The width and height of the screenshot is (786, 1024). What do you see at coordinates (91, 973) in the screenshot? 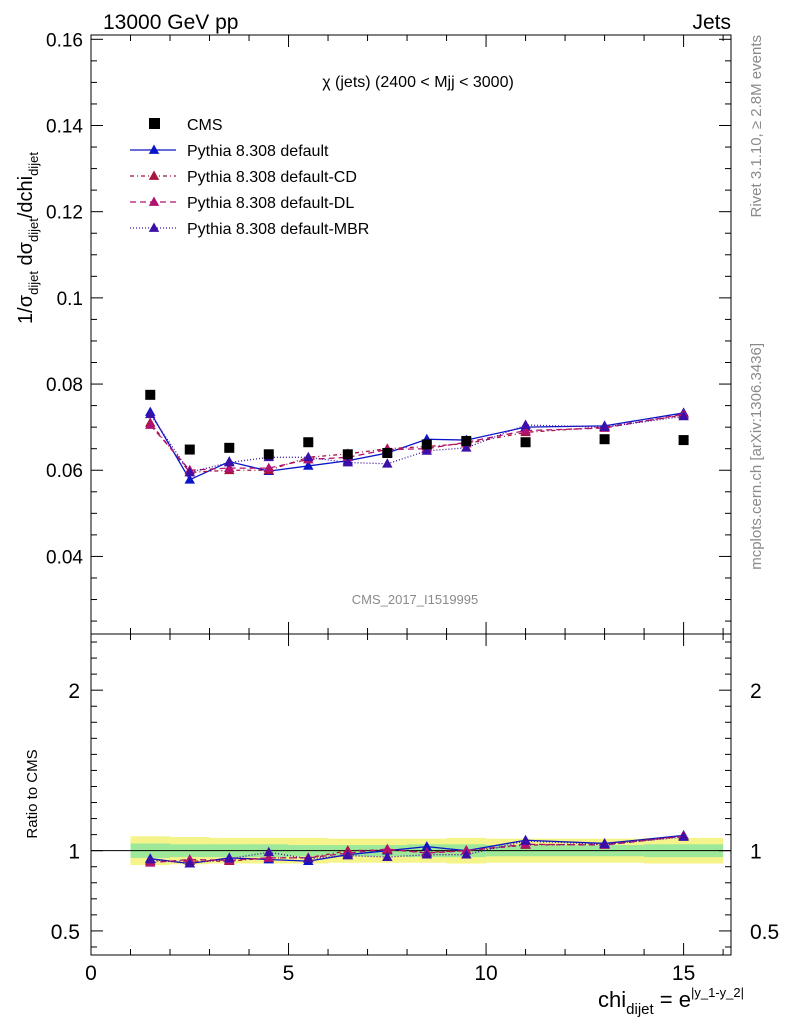
I see `xtick-label: 0` at bounding box center [91, 973].